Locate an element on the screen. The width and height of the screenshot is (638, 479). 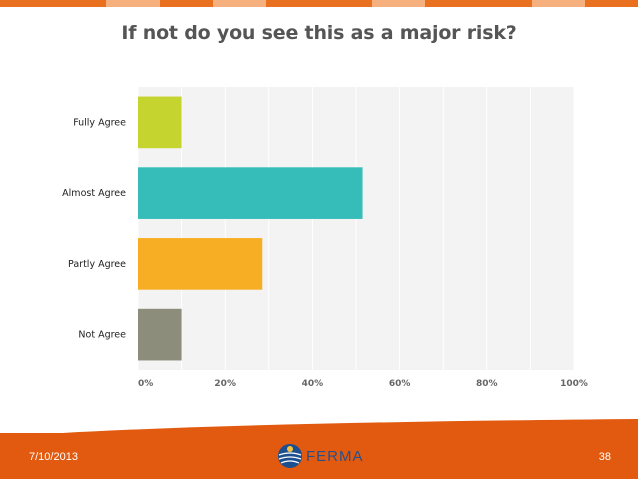
x-tick-label: 0% is located at coordinates (145, 384).